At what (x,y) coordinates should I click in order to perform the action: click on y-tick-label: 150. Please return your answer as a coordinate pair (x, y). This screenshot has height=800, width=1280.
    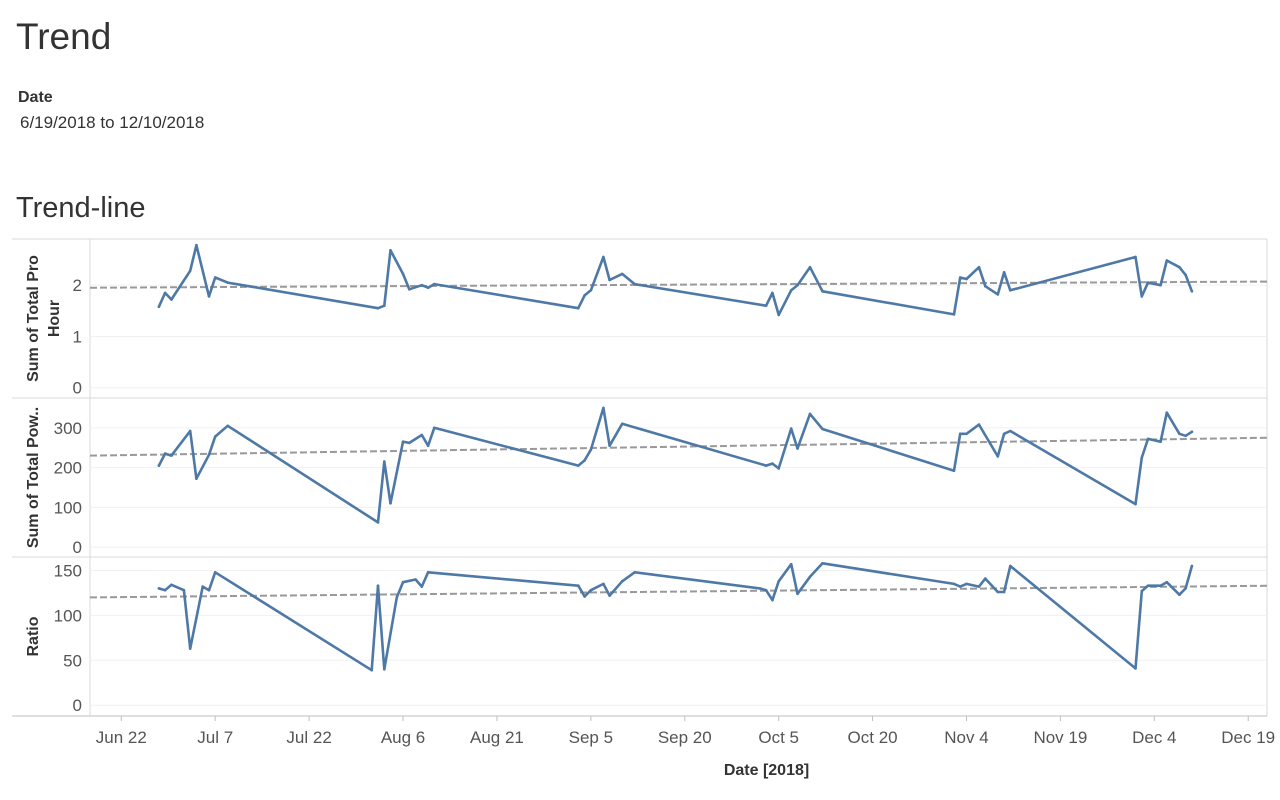
    Looking at the image, I should click on (68, 570).